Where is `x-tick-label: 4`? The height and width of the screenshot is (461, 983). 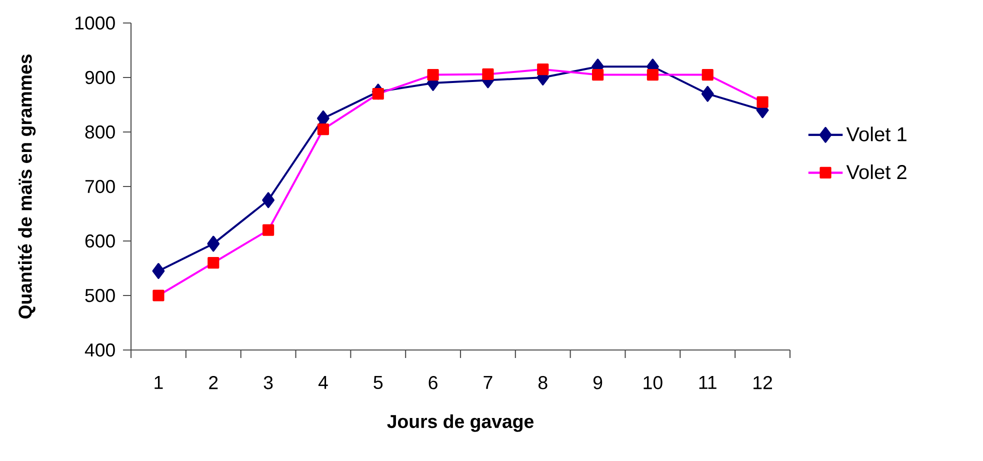
x-tick-label: 4 is located at coordinates (323, 382).